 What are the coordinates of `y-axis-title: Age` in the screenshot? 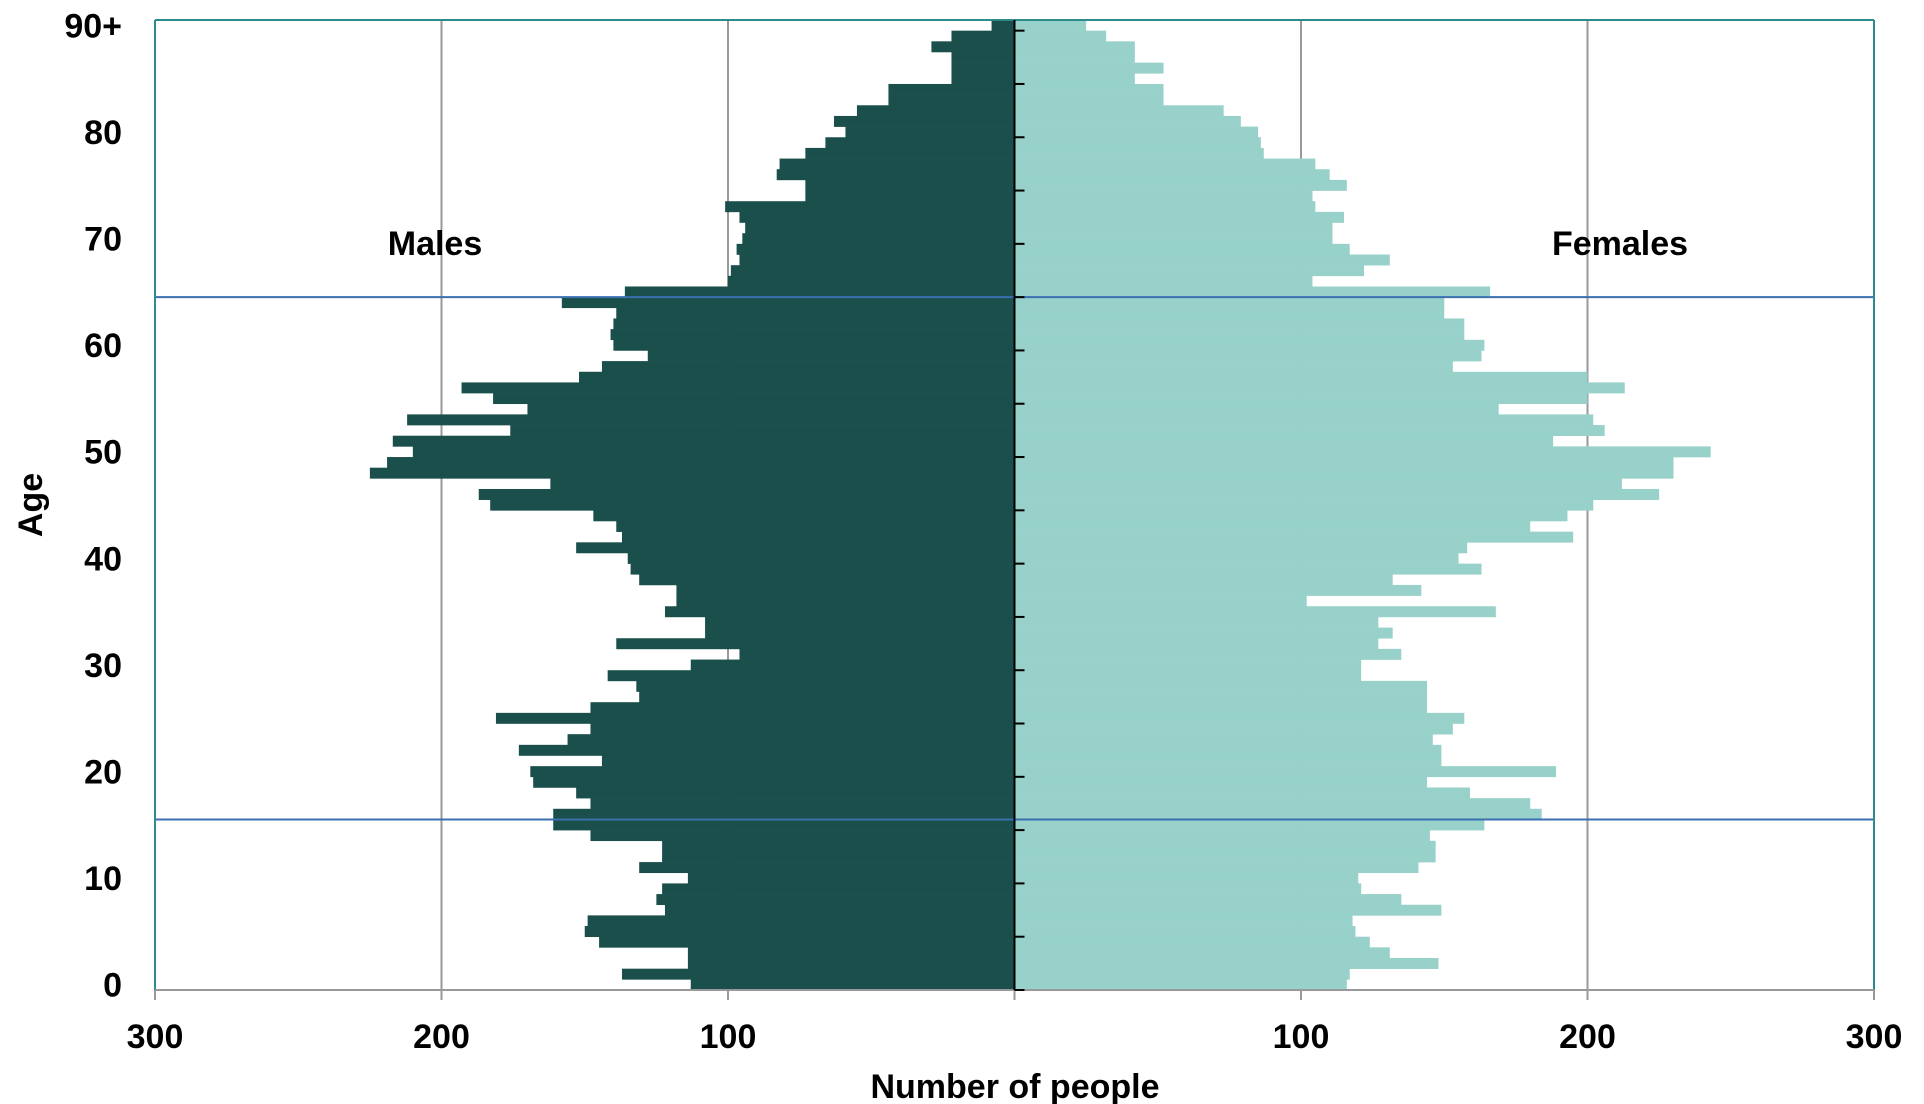 It's located at (31, 505).